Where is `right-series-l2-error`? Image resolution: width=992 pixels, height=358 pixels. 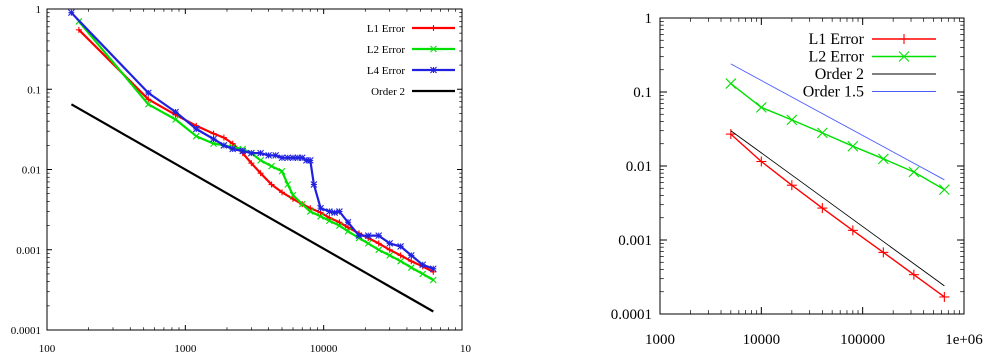 right-series-l2-error is located at coordinates (837, 136).